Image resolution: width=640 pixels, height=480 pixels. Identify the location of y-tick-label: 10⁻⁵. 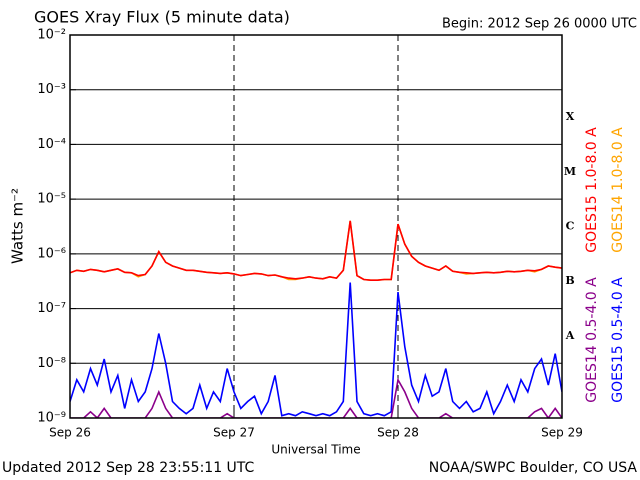
(51, 199).